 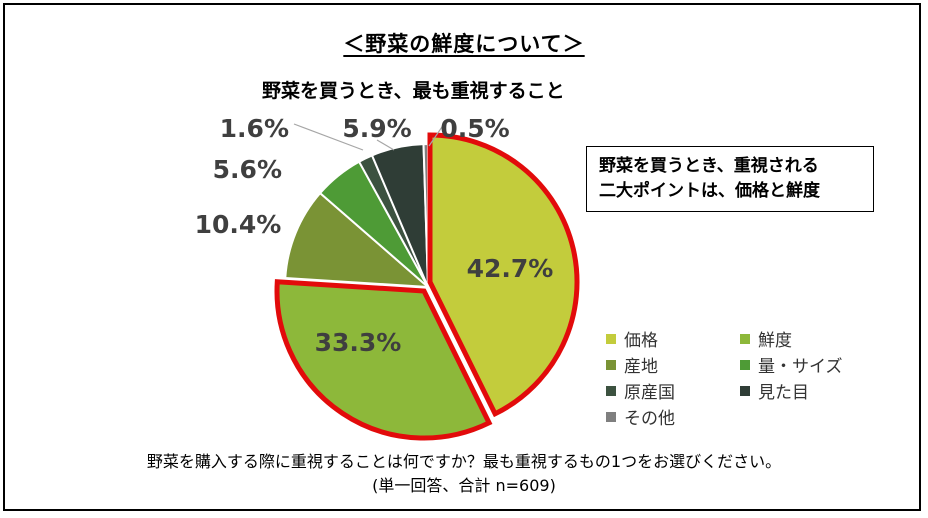 I want to click on data-label-slice-5: 1.6%, so click(x=254, y=128).